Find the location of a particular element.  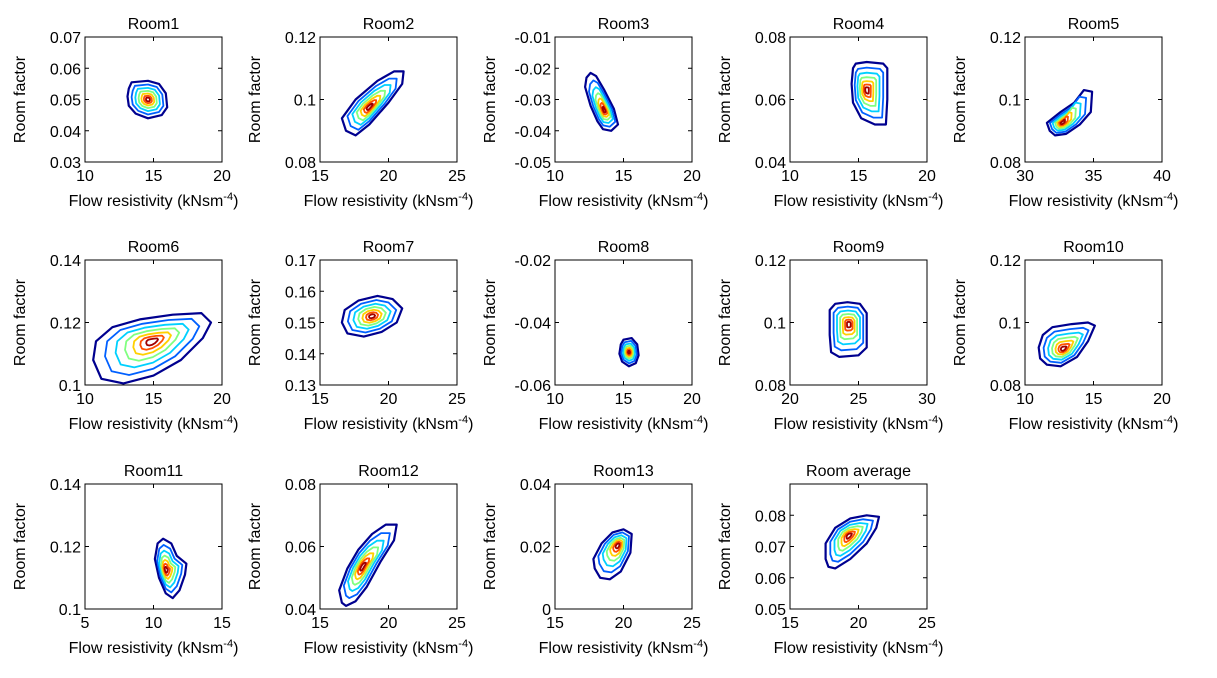

y-tick-label: 0.14 is located at coordinates (300, 355).